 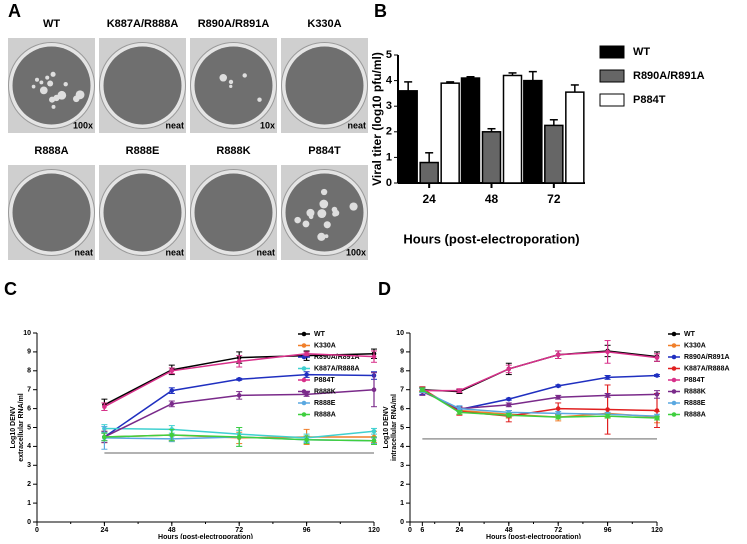 I want to click on y-tick-label: 0, so click(x=29, y=522).